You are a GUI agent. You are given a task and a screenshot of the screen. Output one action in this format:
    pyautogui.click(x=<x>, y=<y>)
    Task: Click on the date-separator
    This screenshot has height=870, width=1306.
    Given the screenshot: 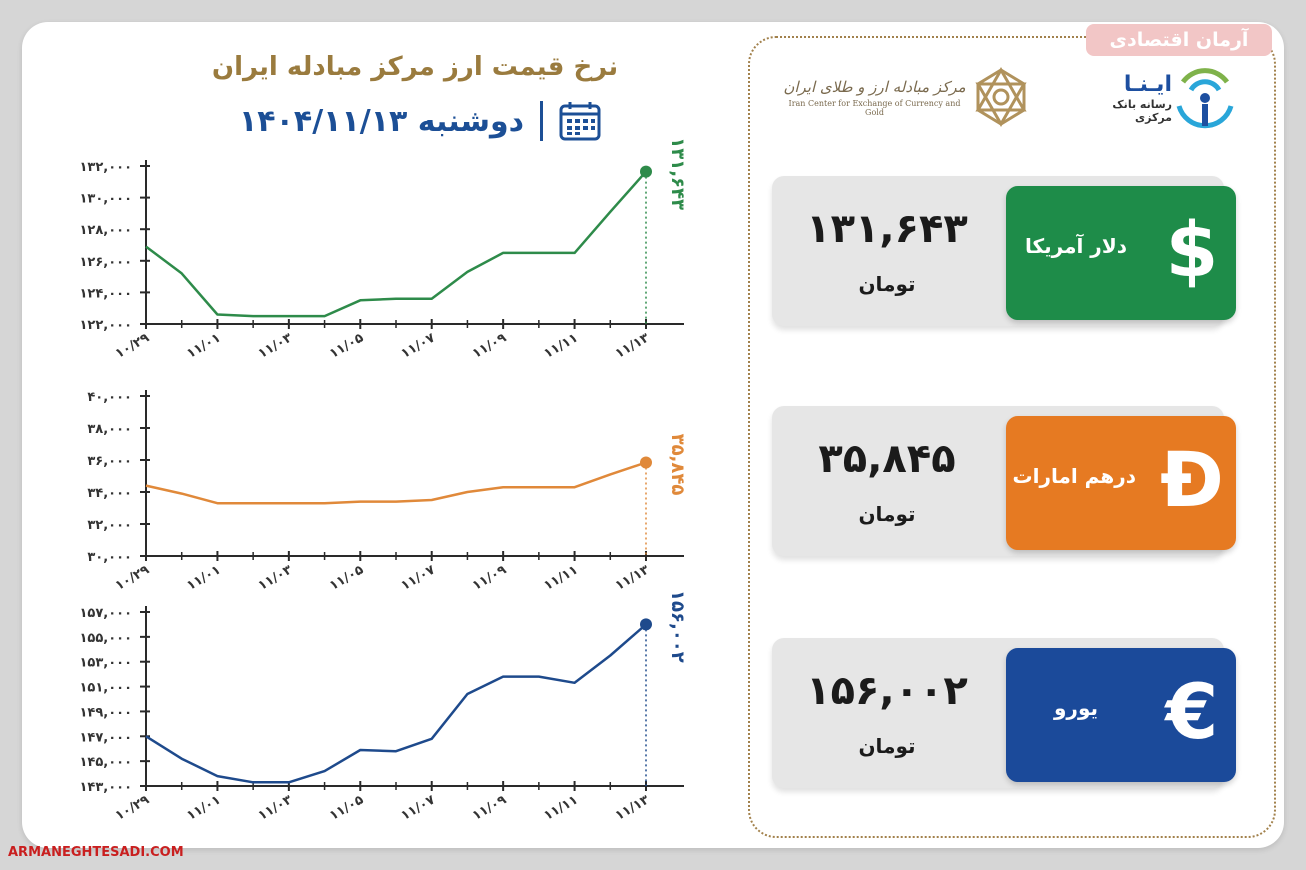 What is the action you would take?
    pyautogui.click(x=542, y=121)
    